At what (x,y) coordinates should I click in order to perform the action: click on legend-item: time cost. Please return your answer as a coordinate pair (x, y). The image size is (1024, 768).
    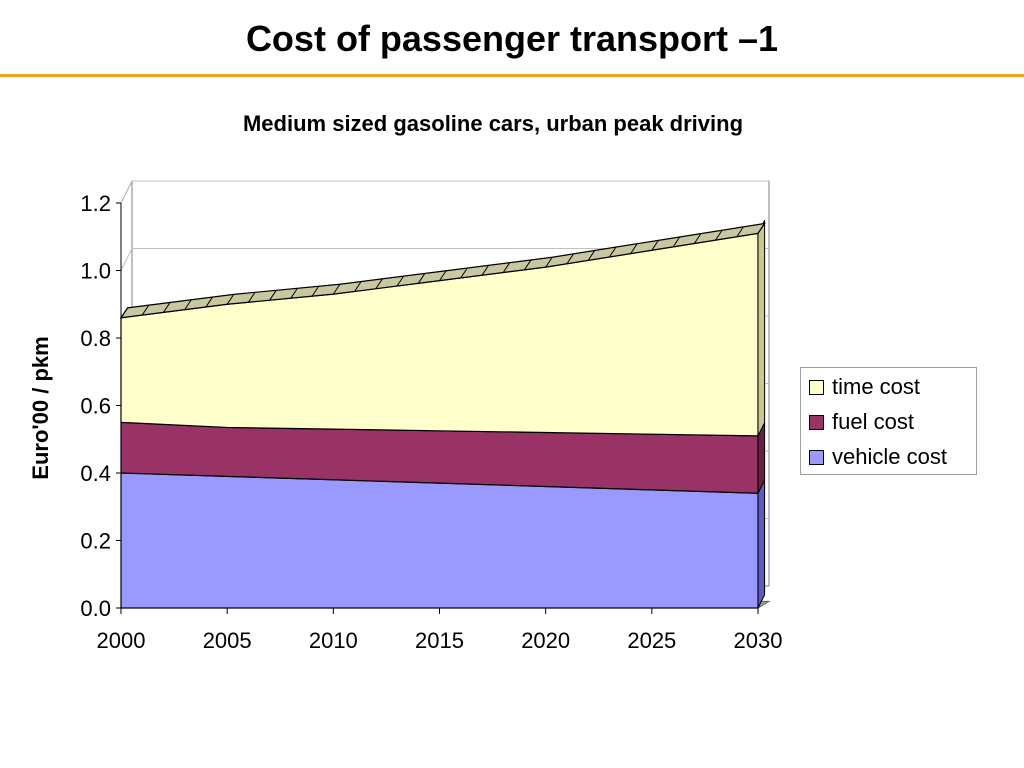
    Looking at the image, I should click on (864, 387).